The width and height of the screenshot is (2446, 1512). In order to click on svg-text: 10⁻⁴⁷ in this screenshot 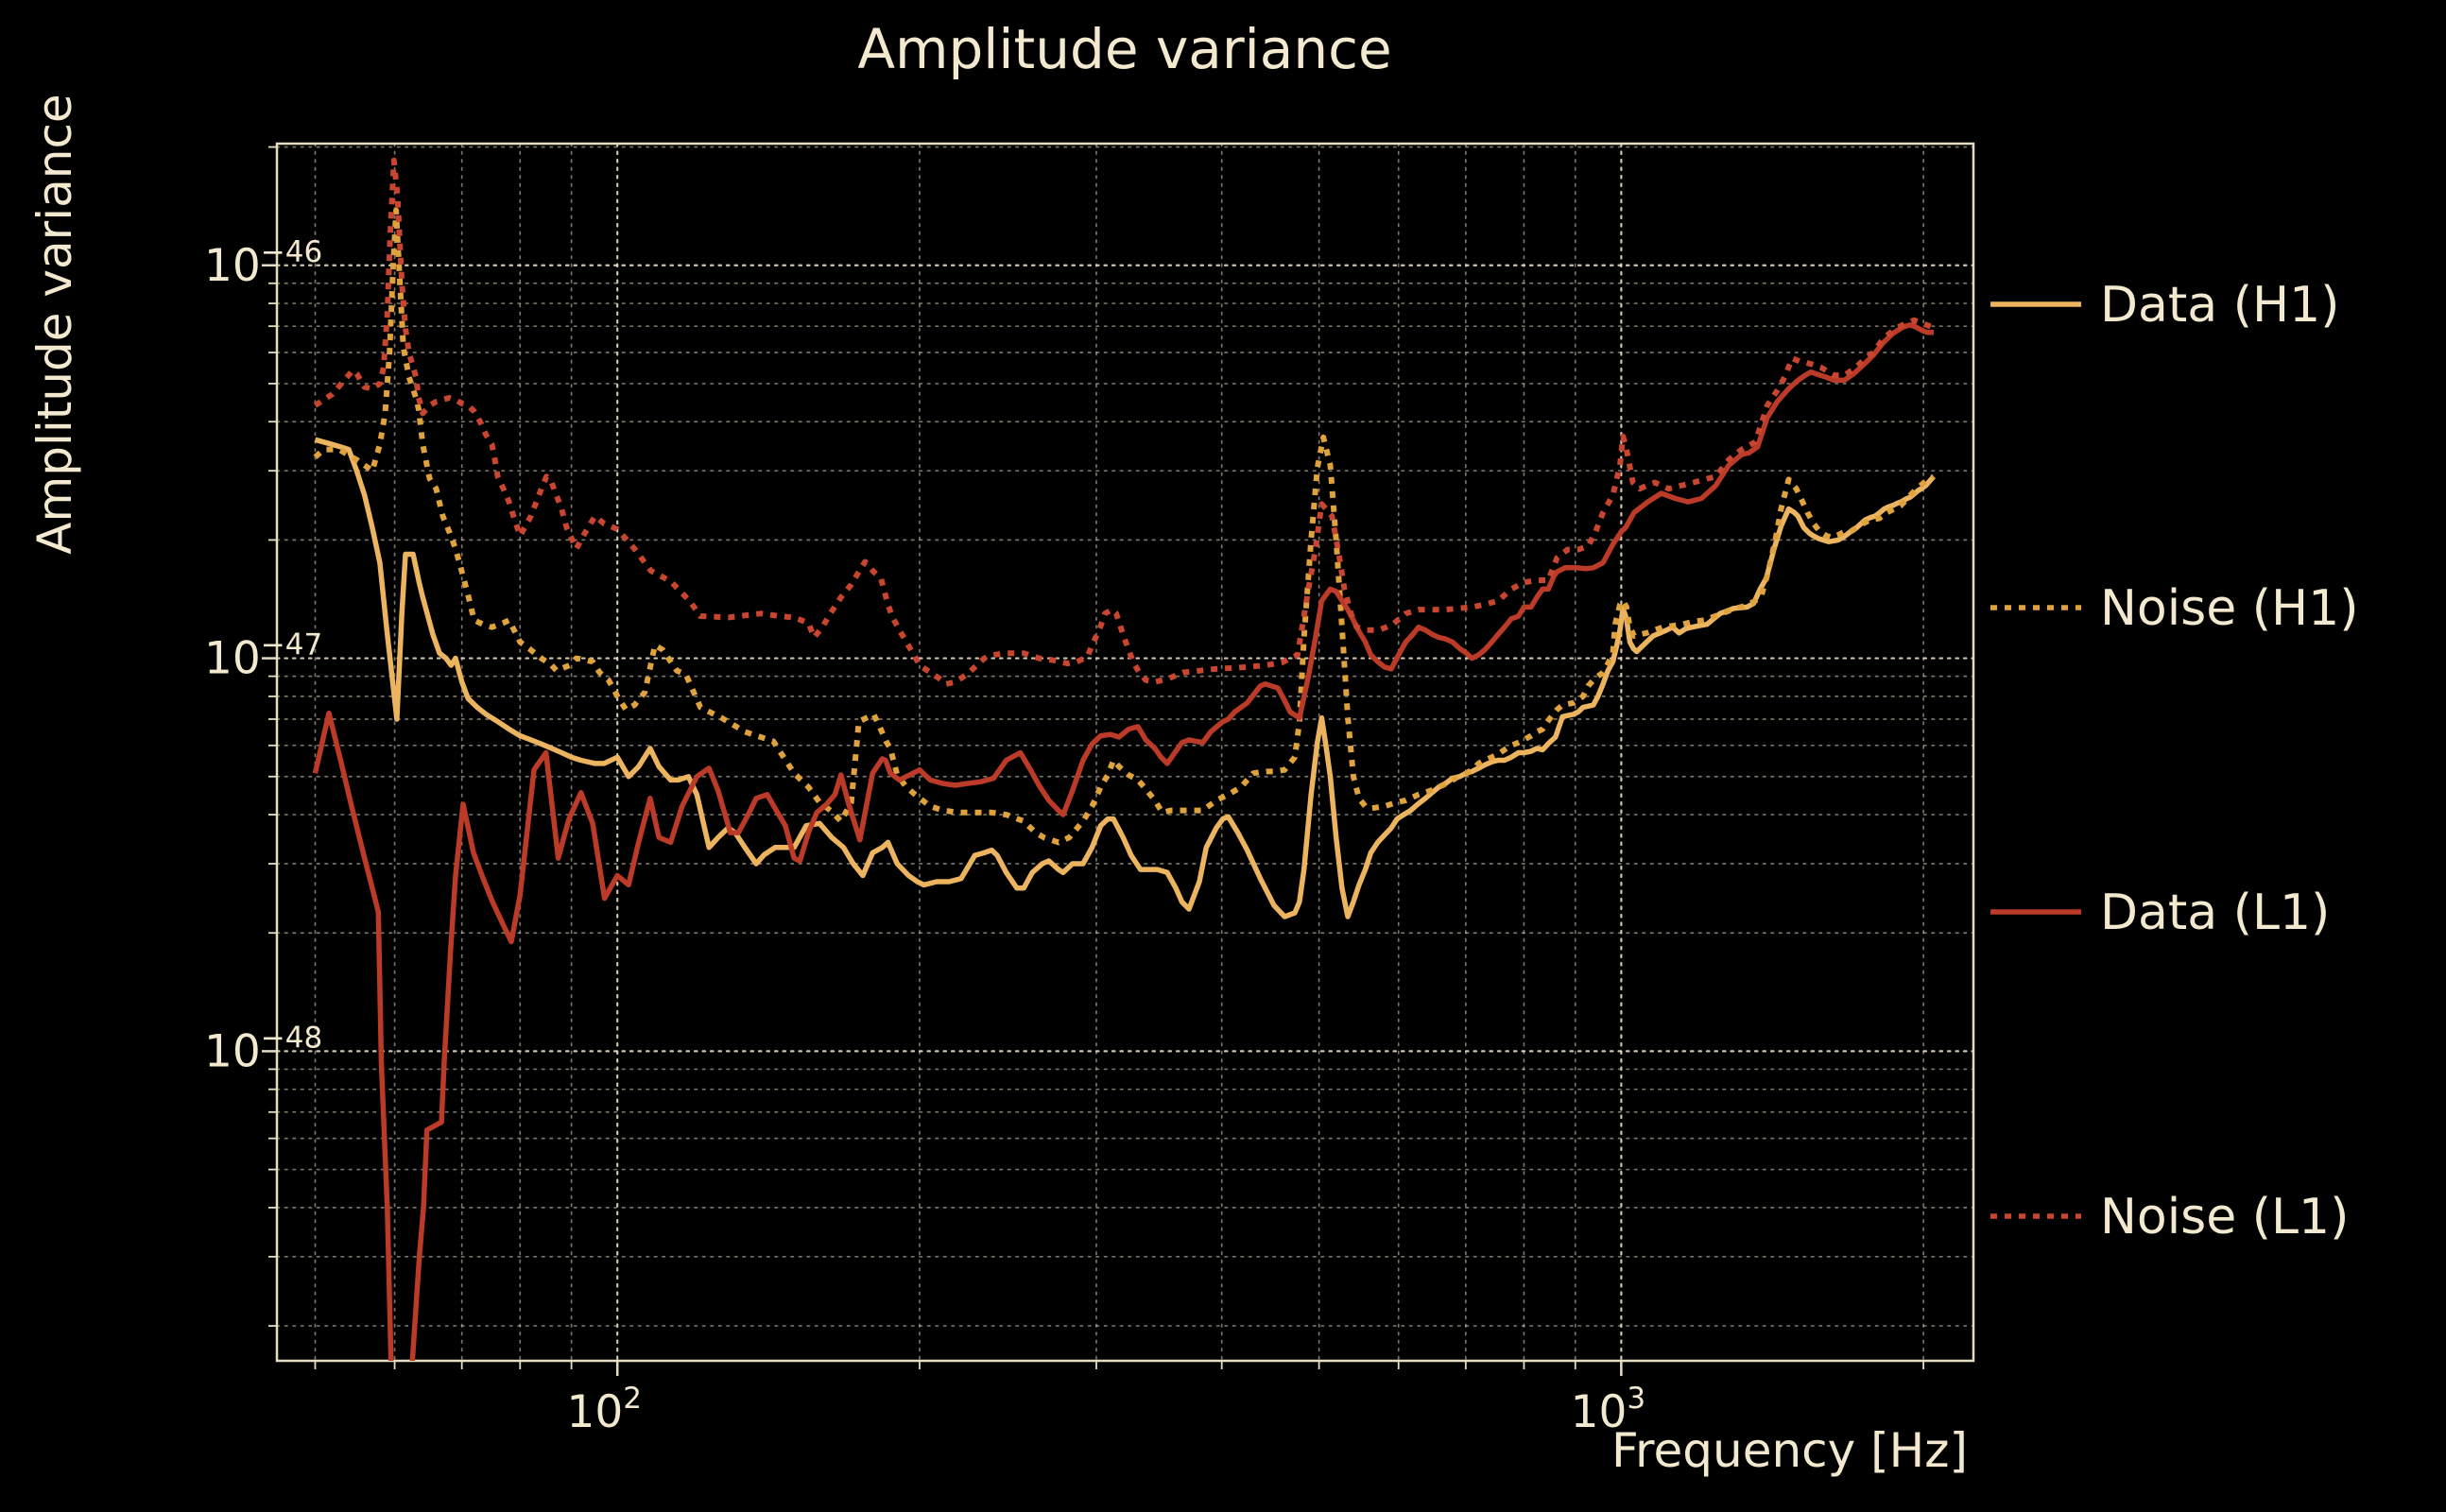, I will do `click(263, 656)`.